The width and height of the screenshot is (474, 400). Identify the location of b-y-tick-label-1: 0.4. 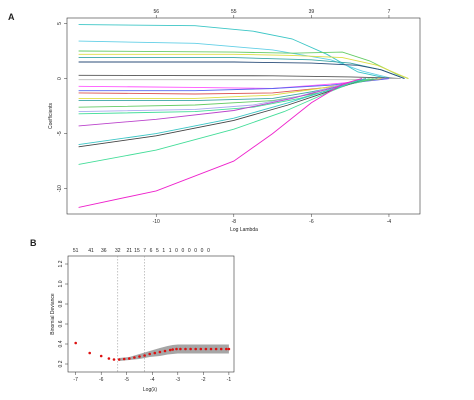
(61, 343).